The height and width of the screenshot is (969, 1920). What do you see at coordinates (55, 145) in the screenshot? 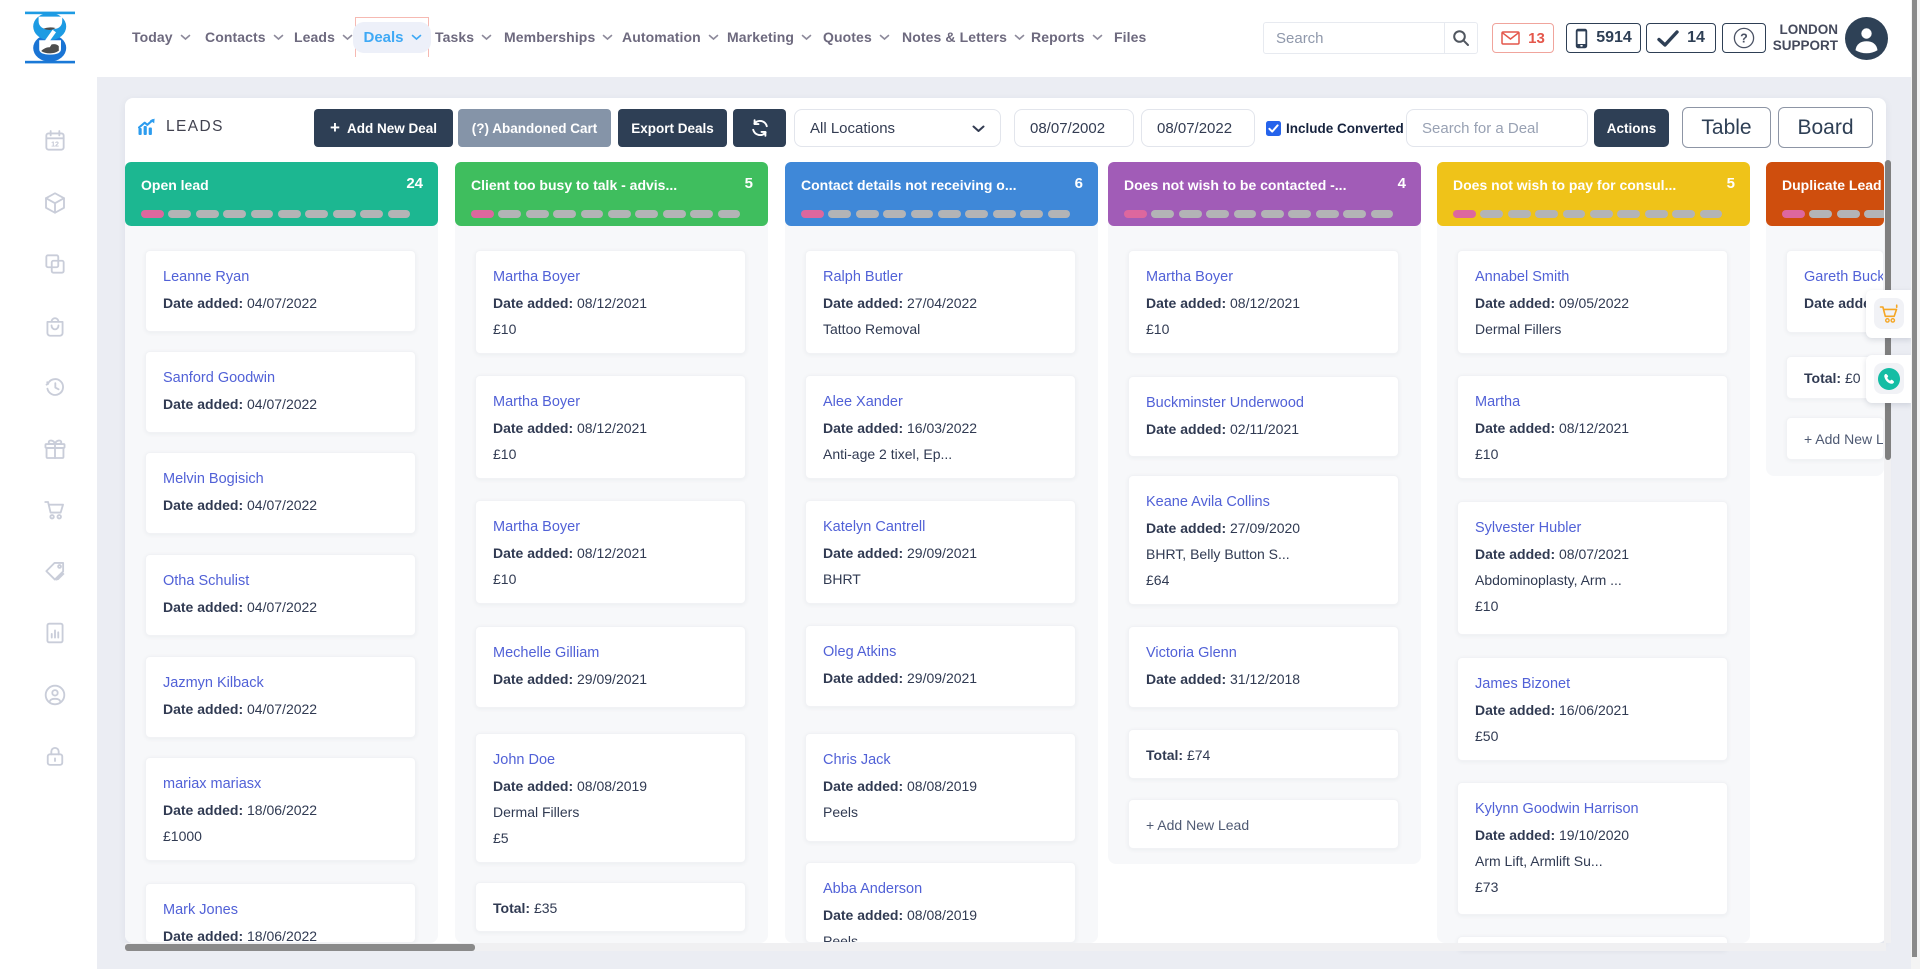
I see `svg-text: 12` at bounding box center [55, 145].